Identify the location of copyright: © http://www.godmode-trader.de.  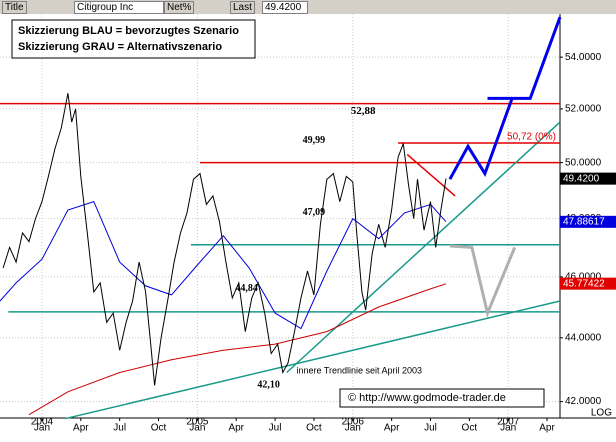
(427, 398).